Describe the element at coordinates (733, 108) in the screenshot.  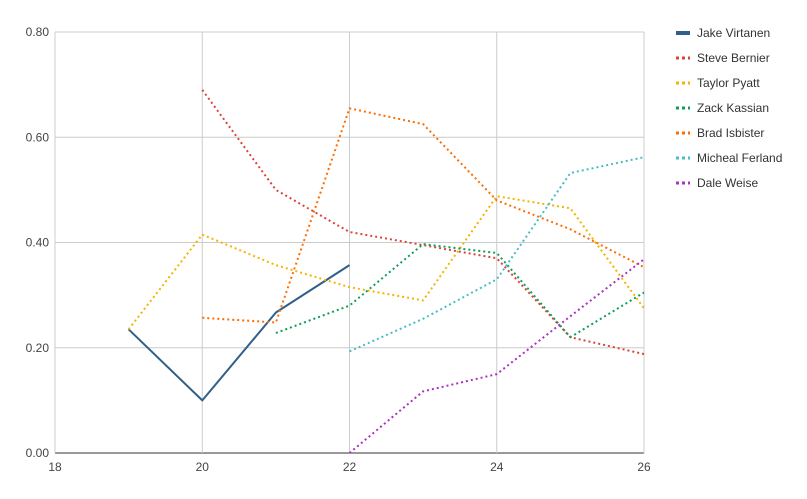
I see `legend-label: Zack Kassian` at that location.